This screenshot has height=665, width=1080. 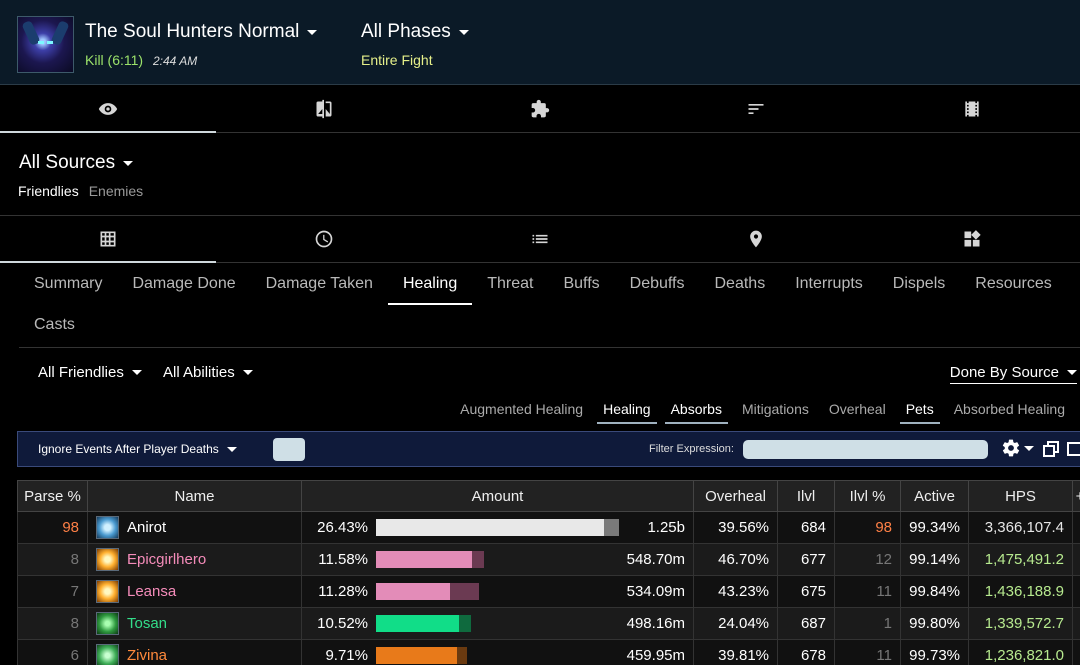 I want to click on tab-map-view, so click(x=756, y=239).